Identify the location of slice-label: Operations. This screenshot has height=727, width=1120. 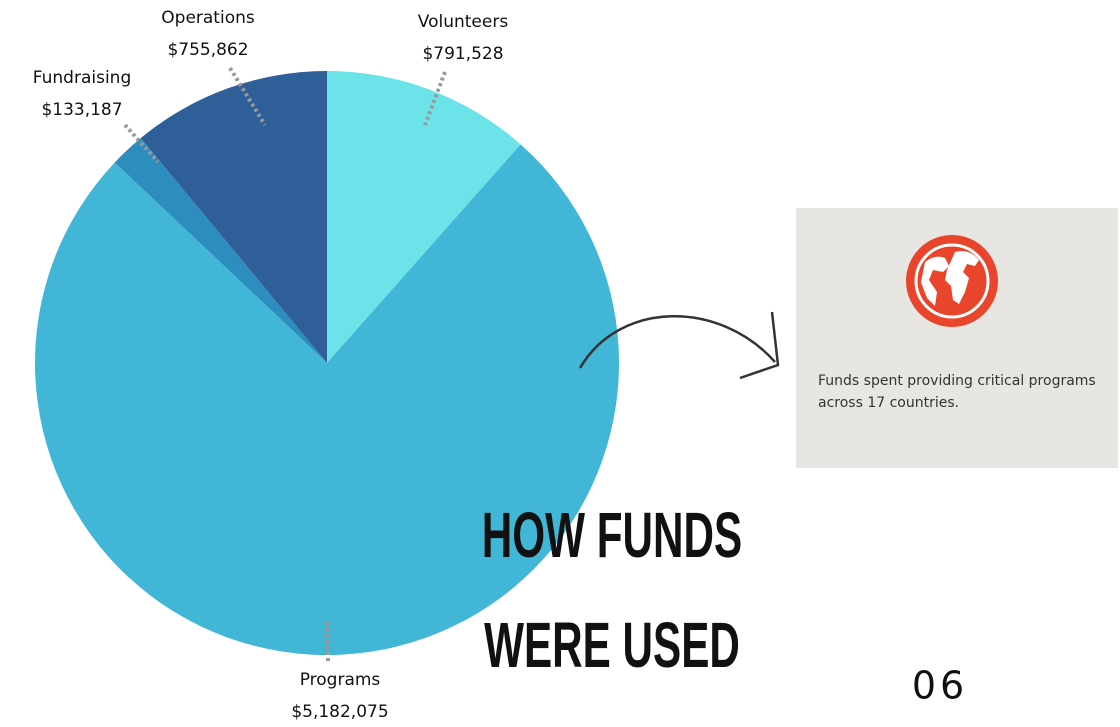
(208, 18).